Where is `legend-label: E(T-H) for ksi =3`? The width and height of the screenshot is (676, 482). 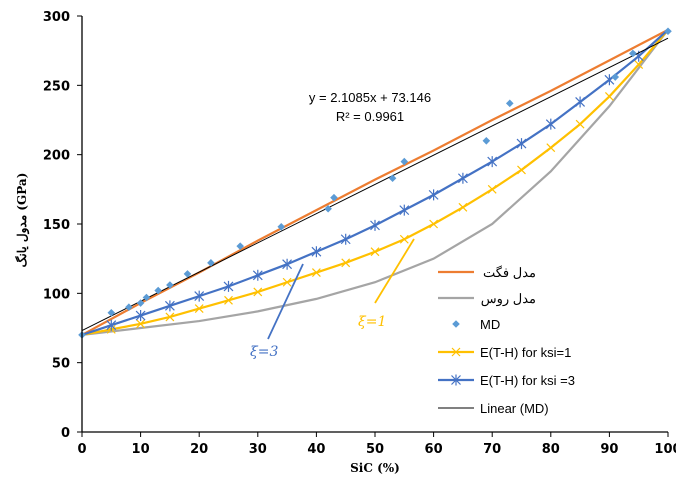
legend-label: E(T-H) for ksi =3 is located at coordinates (527, 380).